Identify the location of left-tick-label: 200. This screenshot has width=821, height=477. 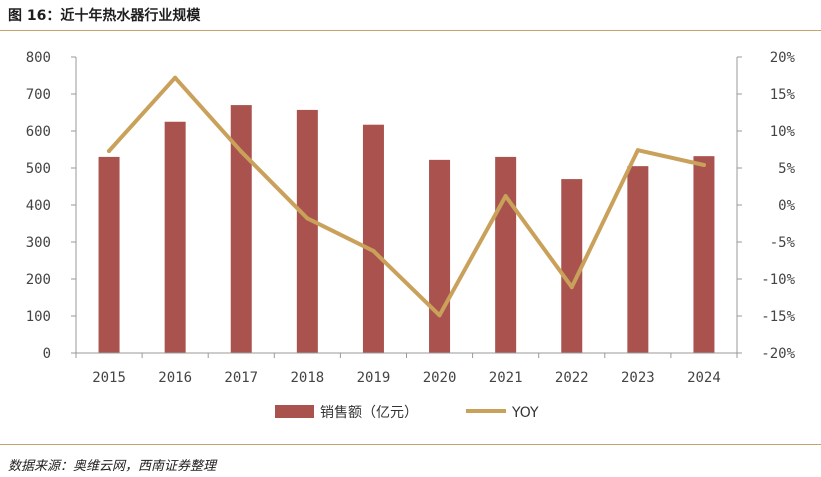
(38, 280).